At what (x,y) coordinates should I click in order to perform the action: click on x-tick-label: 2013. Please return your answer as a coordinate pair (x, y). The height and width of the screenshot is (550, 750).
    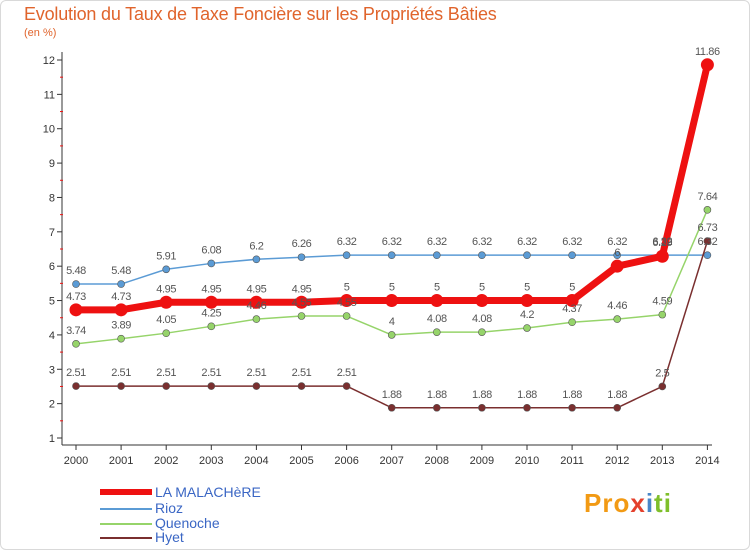
    Looking at the image, I should click on (662, 461).